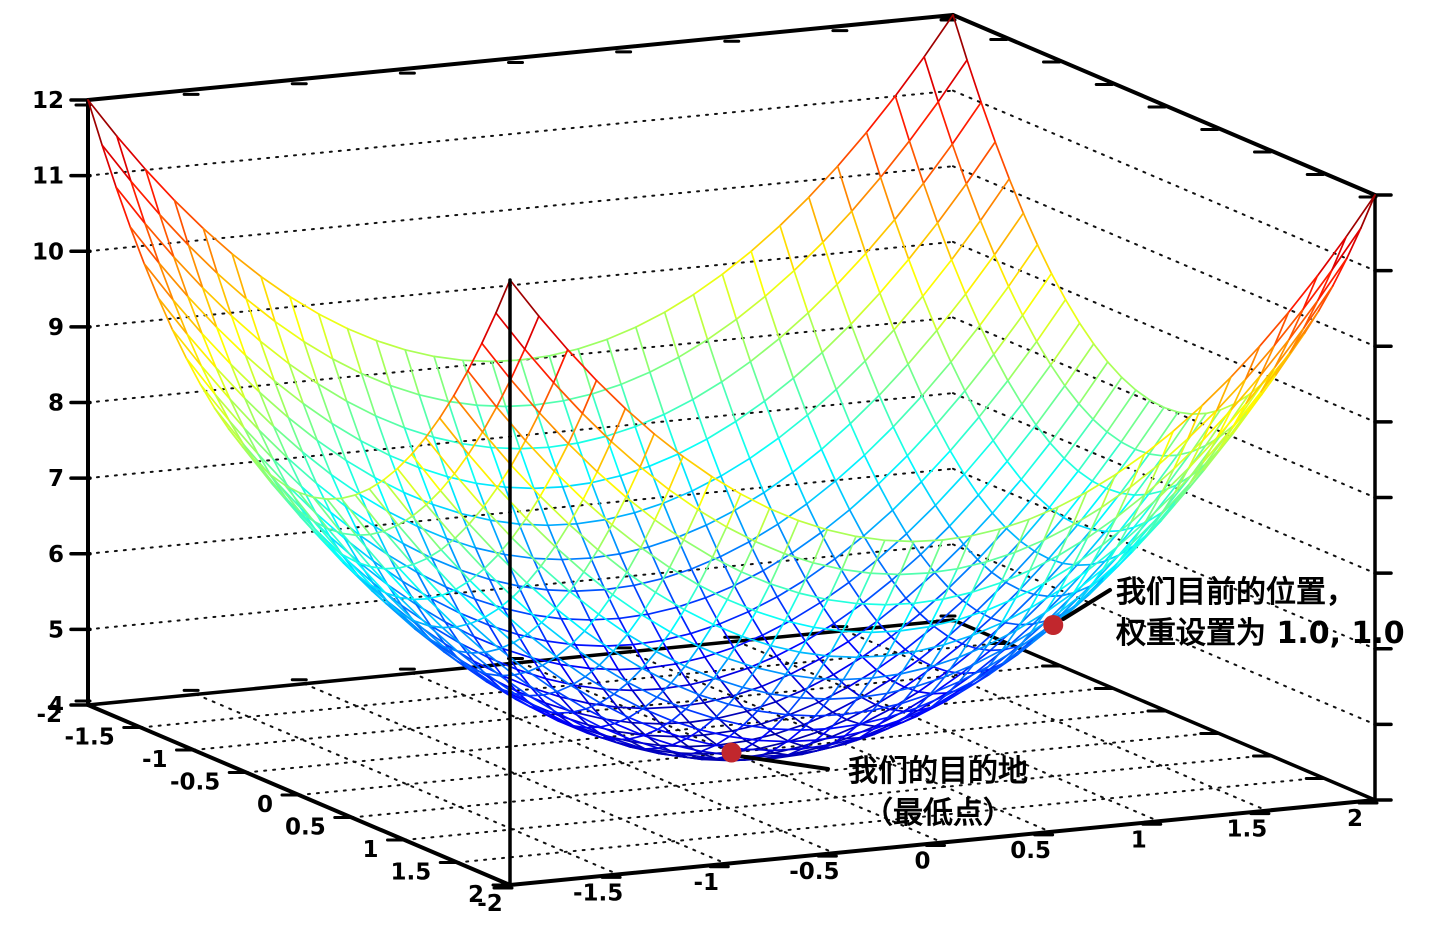 This screenshot has width=1432, height=946. I want to click on z-tick-label: 12, so click(48, 101).